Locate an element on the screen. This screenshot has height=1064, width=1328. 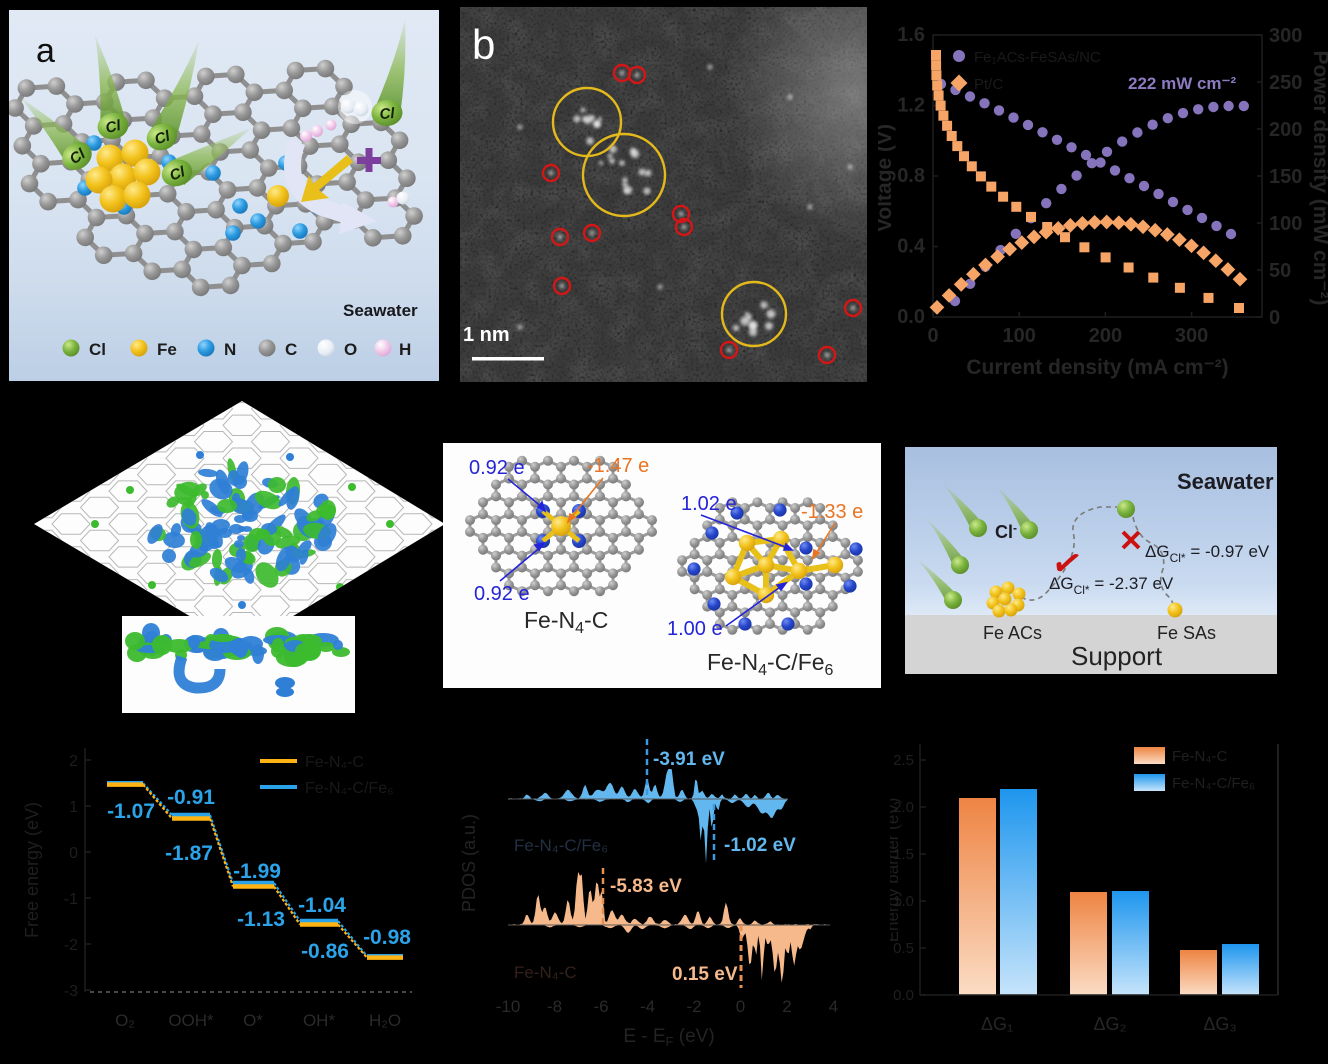
svg-text: ΔGCl* = -2.37 eV is located at coordinates (1111, 585).